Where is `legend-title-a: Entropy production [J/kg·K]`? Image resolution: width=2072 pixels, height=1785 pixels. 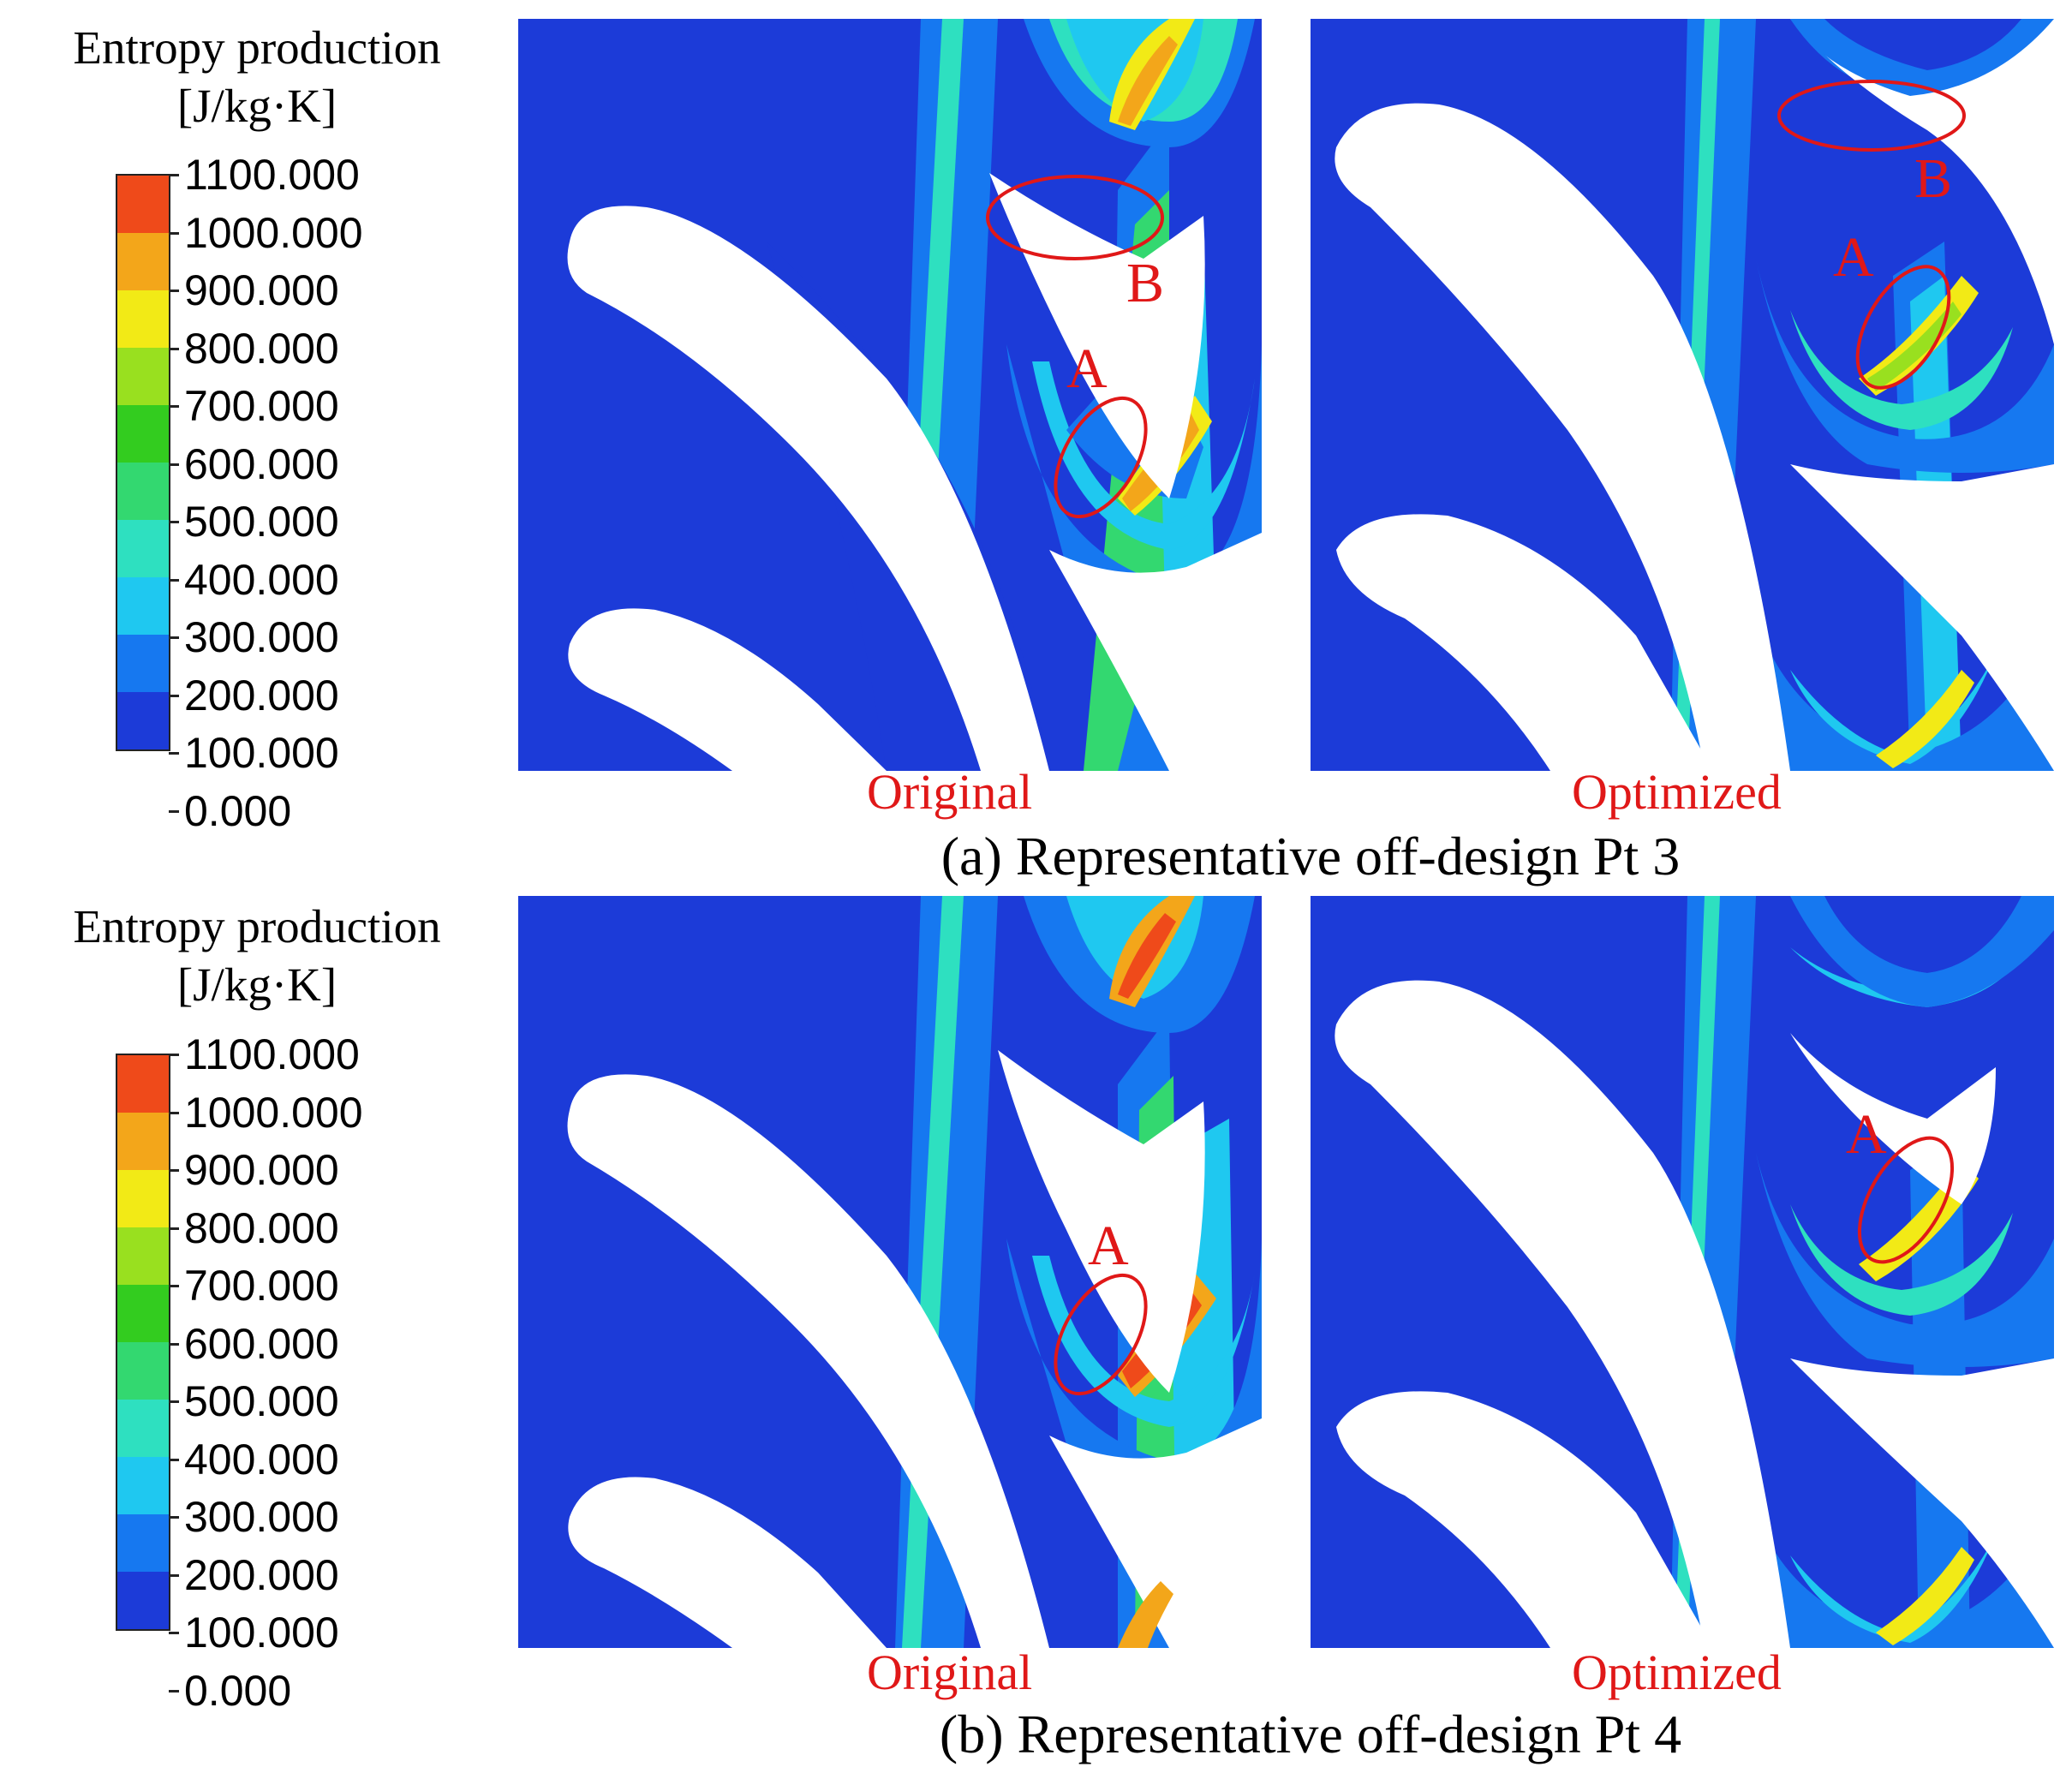
legend-title-a: Entropy production [J/kg·K] is located at coordinates (257, 77).